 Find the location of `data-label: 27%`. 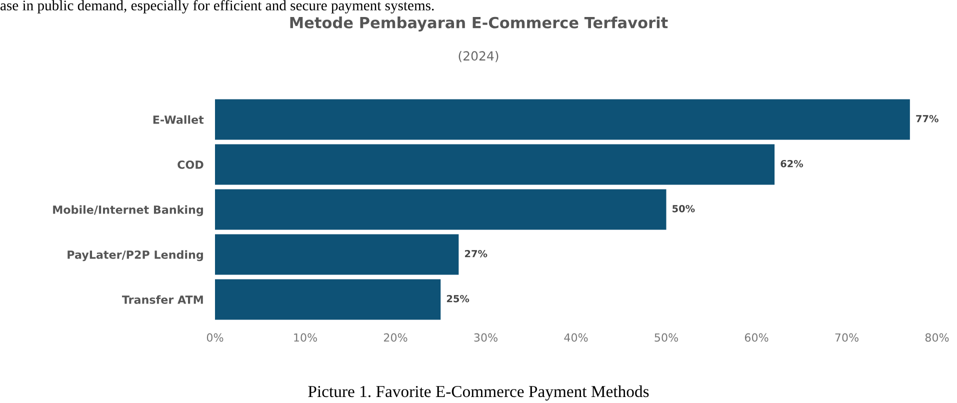

data-label: 27% is located at coordinates (476, 254).